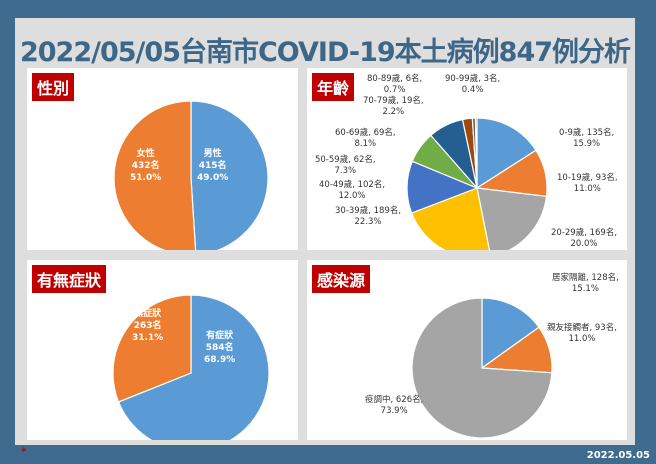  What do you see at coordinates (510, 333) in the screenshot?
I see `pie-slice-居家隔離` at bounding box center [510, 333].